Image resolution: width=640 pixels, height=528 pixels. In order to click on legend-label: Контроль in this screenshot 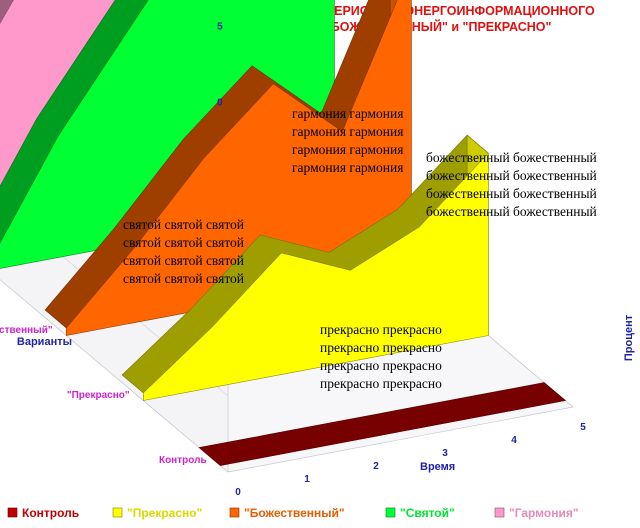, I will do `click(50, 513)`.